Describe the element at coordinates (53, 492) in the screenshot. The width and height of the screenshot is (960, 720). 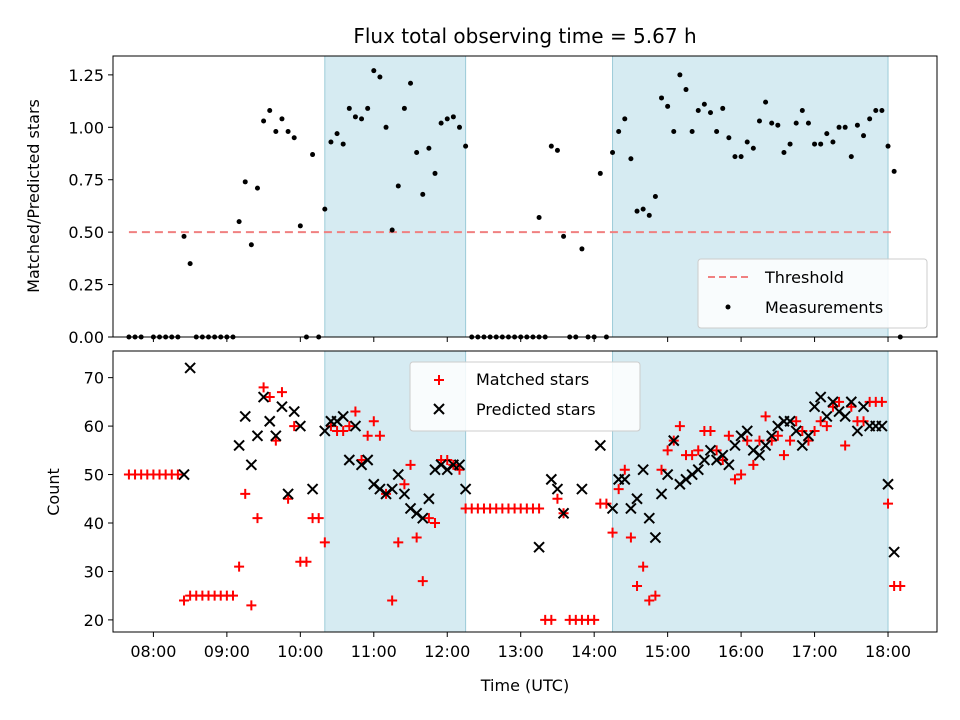
I see `bottom-y-axis-label: Count` at that location.